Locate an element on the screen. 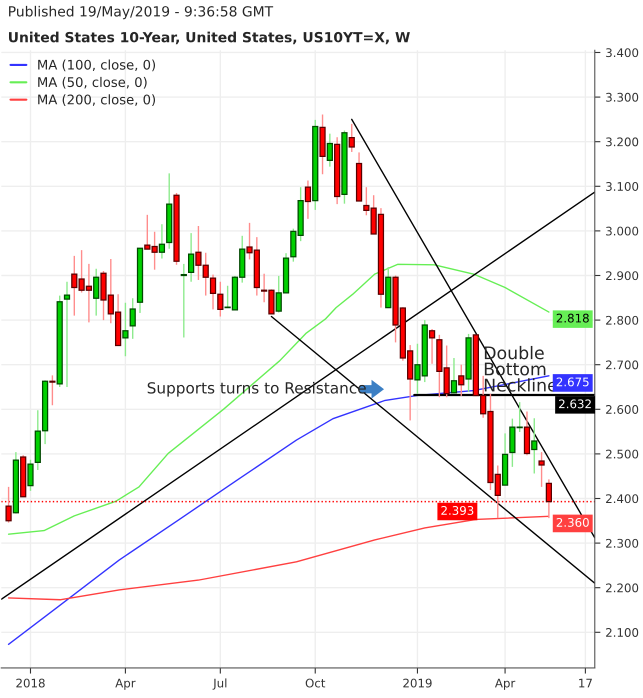 The height and width of the screenshot is (698, 643). y-tick-label: 3.200 is located at coordinates (622, 141).